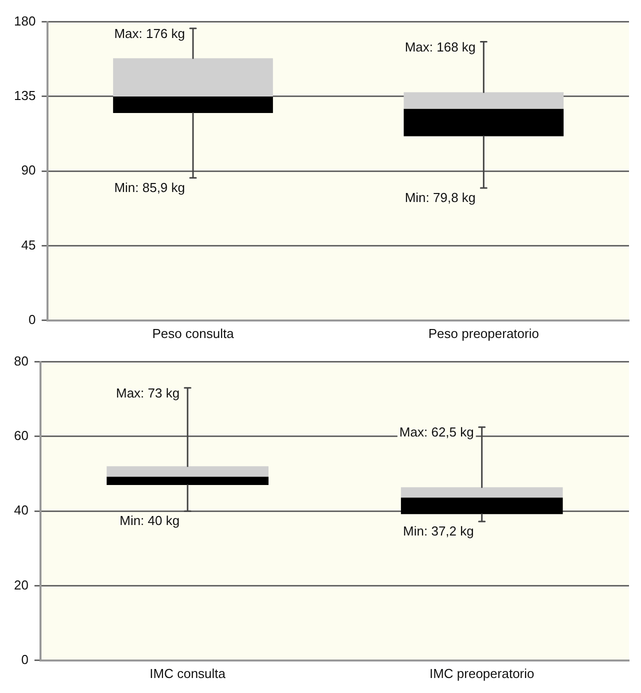 The width and height of the screenshot is (641, 693). What do you see at coordinates (440, 46) in the screenshot?
I see `annotation: Max: 168 kg` at bounding box center [440, 46].